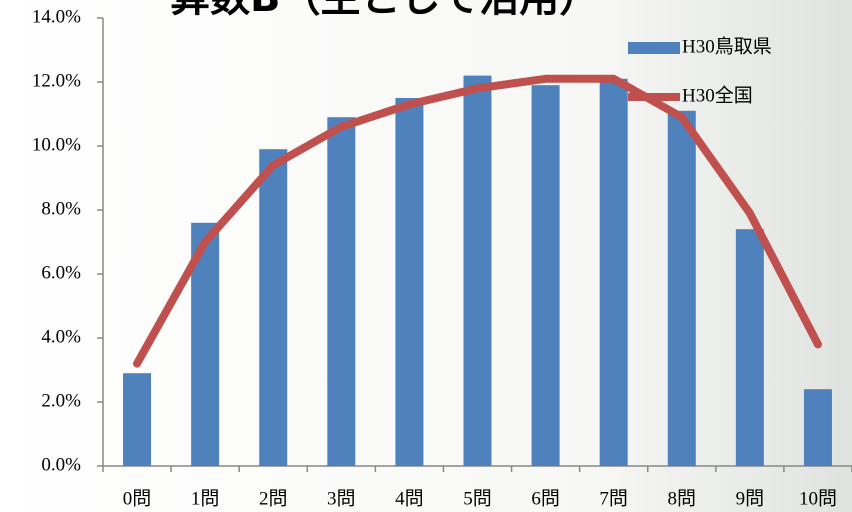  I want to click on legend-label: H30鳥取県, so click(727, 46).